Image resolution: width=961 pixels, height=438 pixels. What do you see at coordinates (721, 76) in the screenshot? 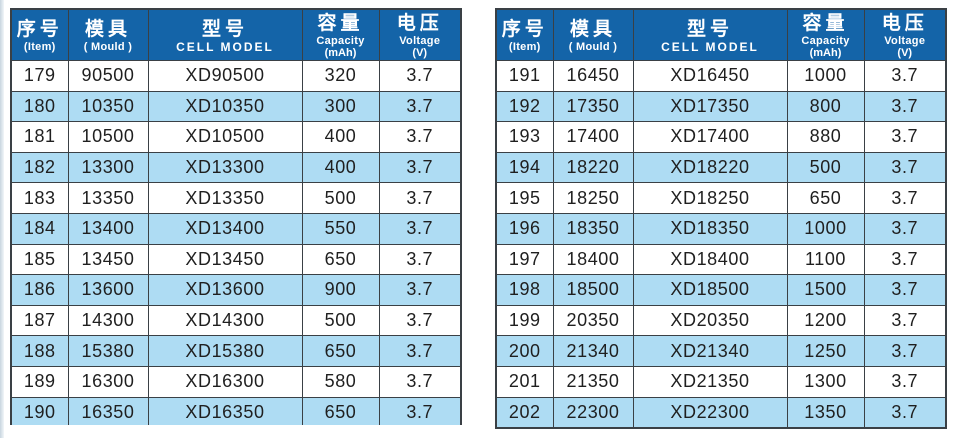
I see `table-row: 191 16450 XD16450 1000 3.7` at bounding box center [721, 76].